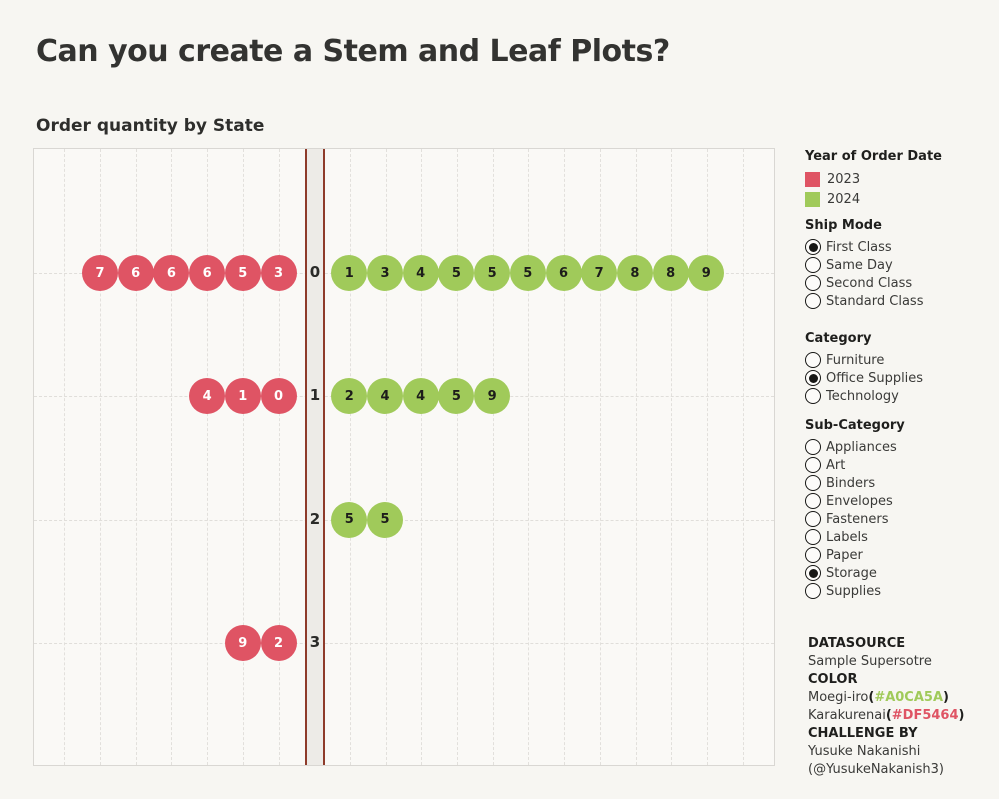 The image size is (999, 799). I want to click on radio-option-label: First Class, so click(859, 247).